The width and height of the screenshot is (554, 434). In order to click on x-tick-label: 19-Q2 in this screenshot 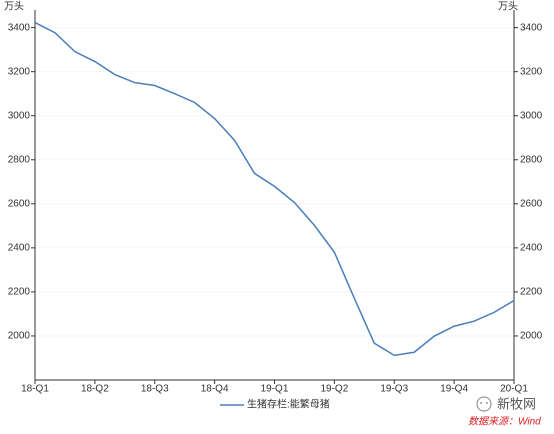, I will do `click(334, 389)`.